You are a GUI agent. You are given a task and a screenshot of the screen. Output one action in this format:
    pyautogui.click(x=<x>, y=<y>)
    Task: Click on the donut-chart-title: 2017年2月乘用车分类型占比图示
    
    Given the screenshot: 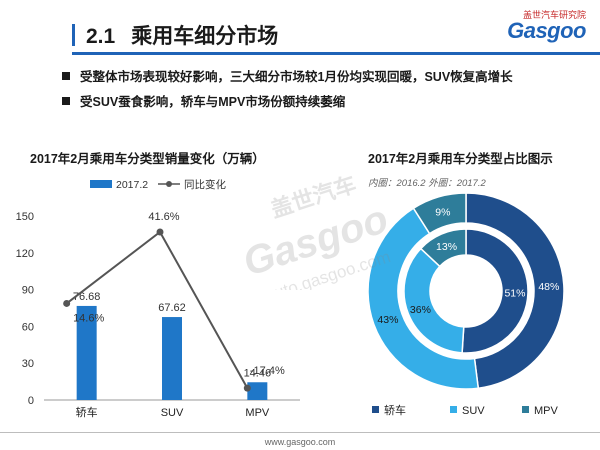 What is the action you would take?
    pyautogui.click(x=460, y=159)
    